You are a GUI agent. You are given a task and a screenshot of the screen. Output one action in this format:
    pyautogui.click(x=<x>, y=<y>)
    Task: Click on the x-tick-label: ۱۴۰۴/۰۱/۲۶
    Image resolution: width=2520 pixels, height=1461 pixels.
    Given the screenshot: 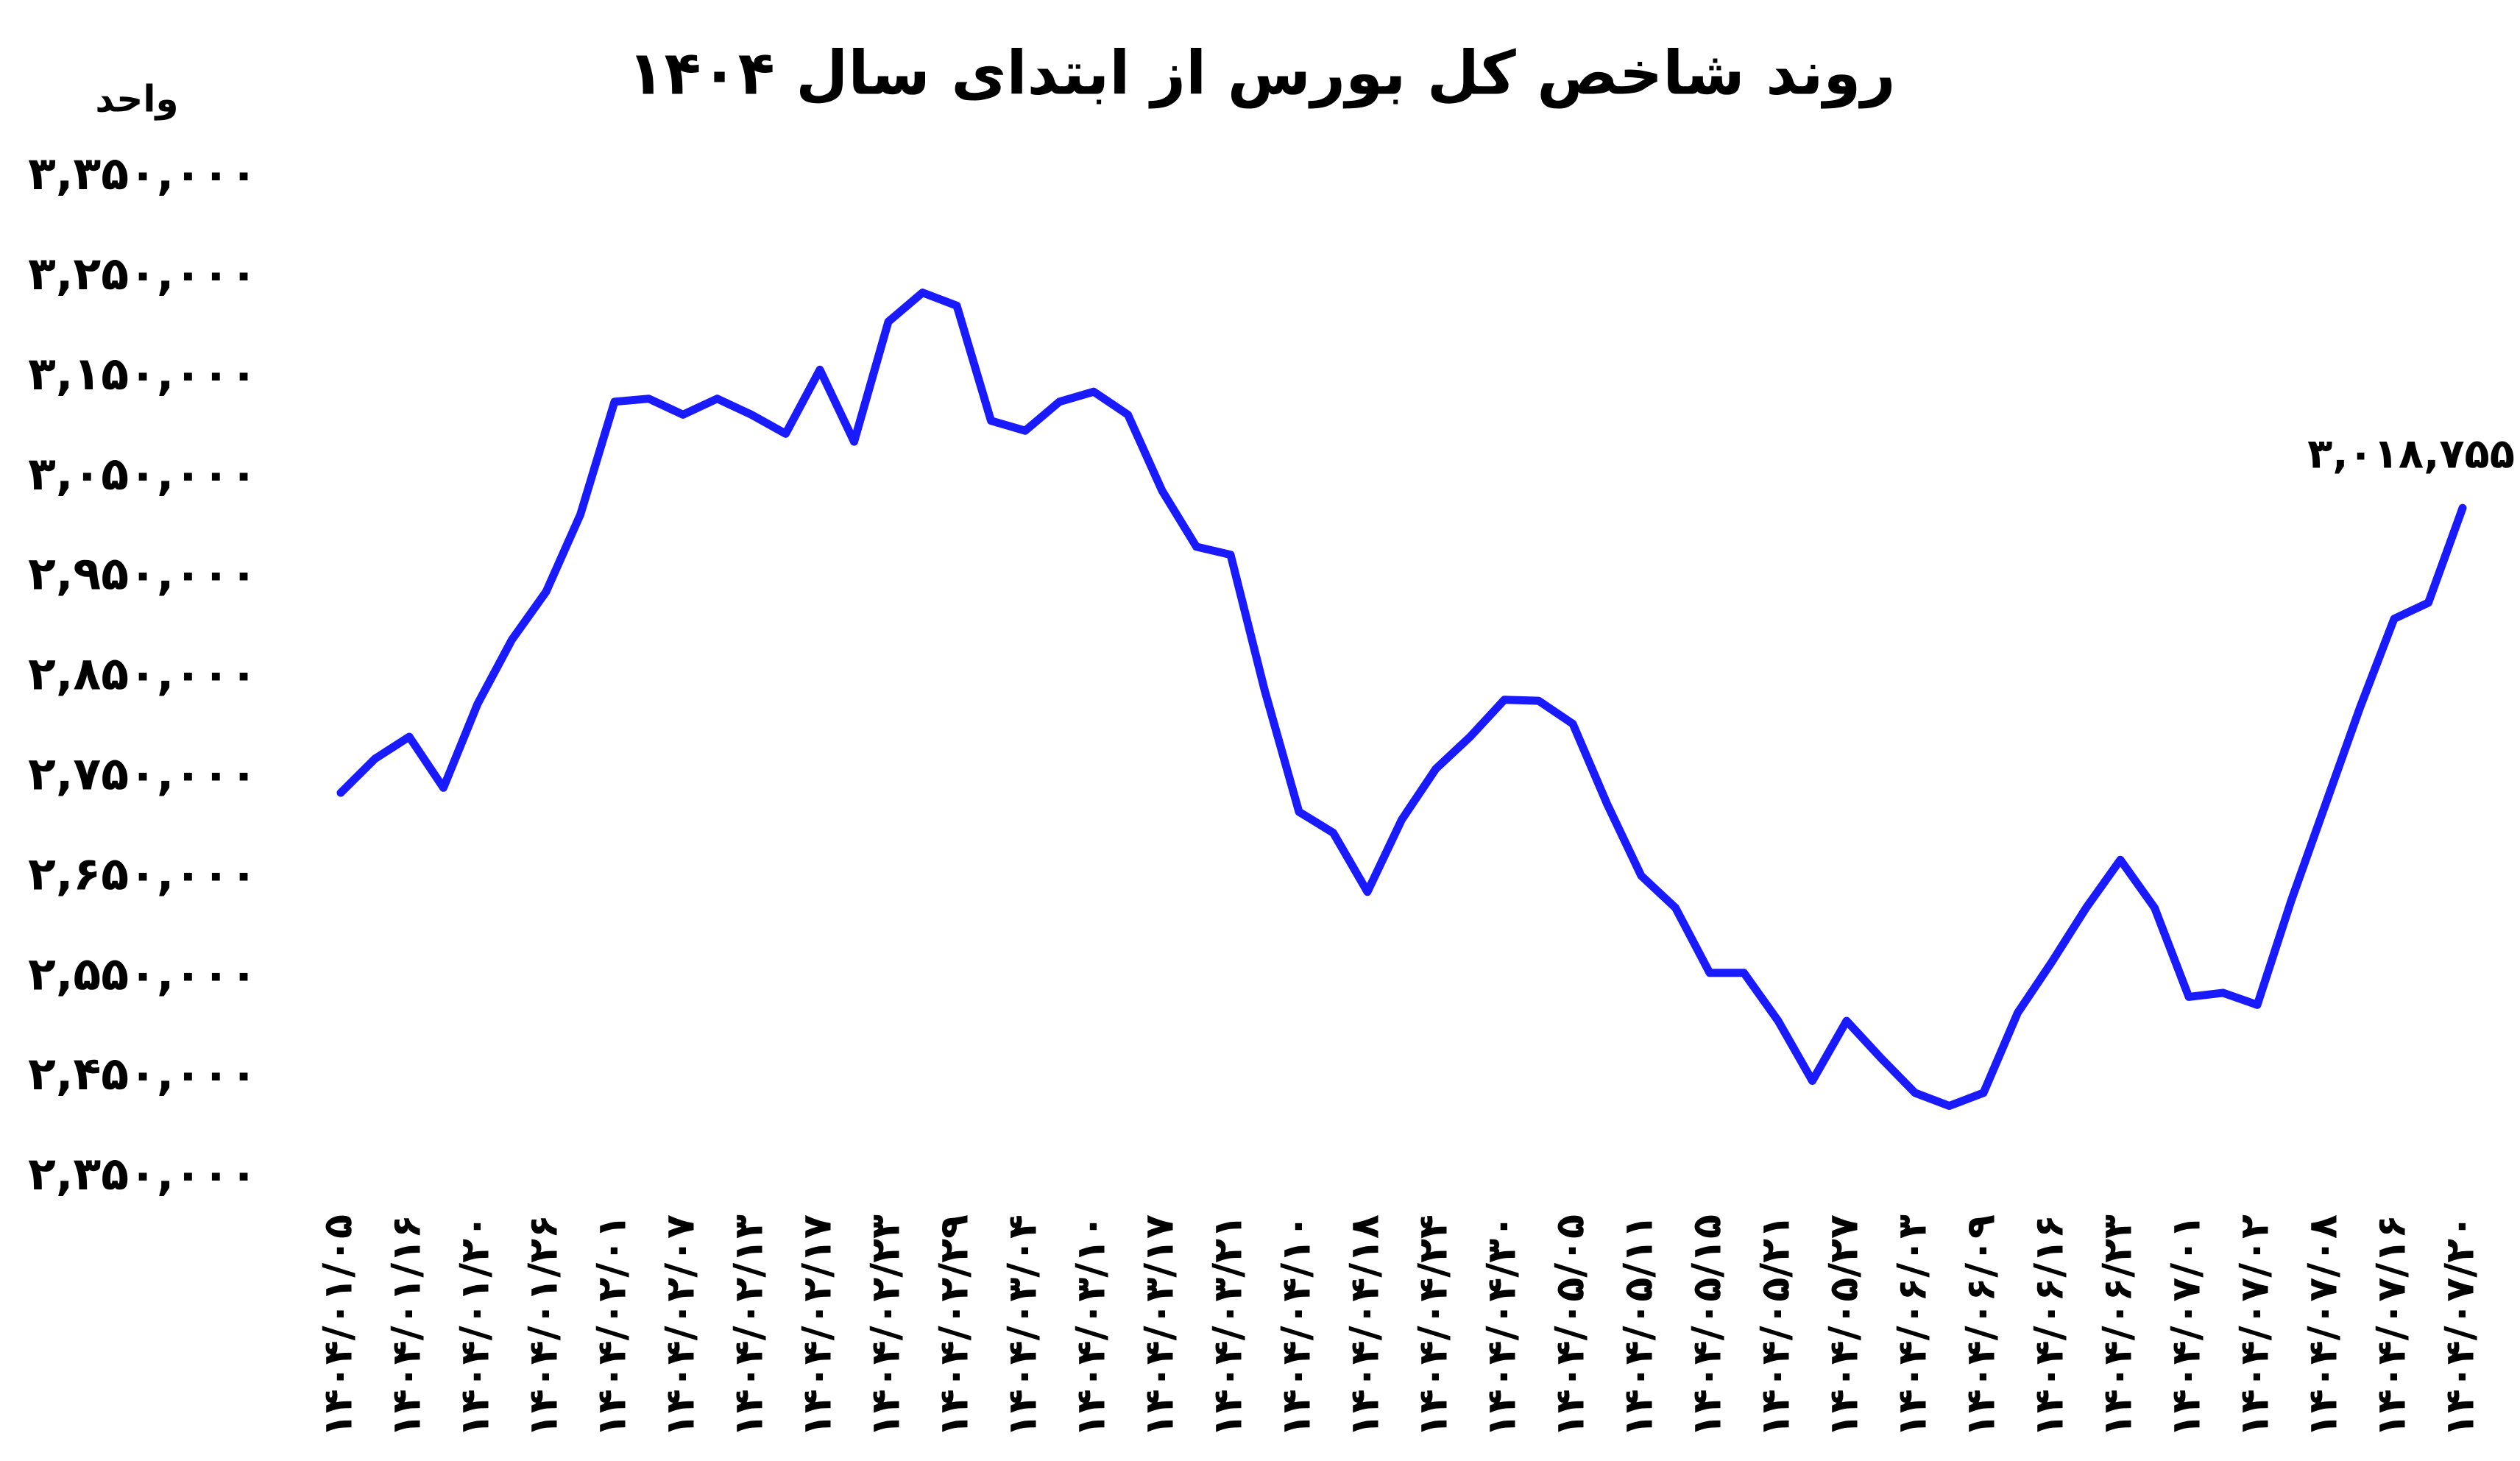 What is the action you would take?
    pyautogui.click(x=543, y=1325)
    